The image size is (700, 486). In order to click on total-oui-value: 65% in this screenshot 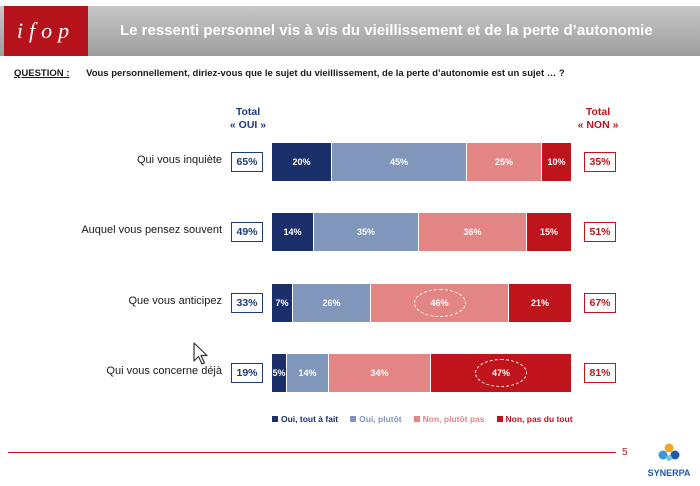, I will do `click(247, 162)`.